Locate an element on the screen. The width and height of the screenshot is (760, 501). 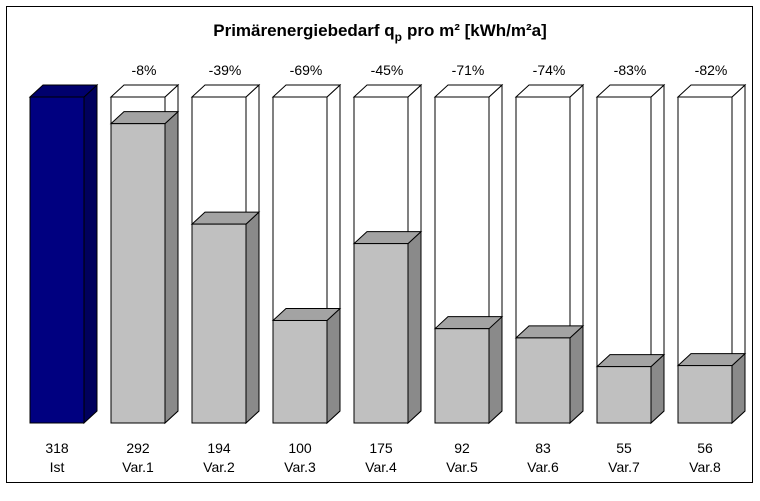
value-label: 56 is located at coordinates (705, 448).